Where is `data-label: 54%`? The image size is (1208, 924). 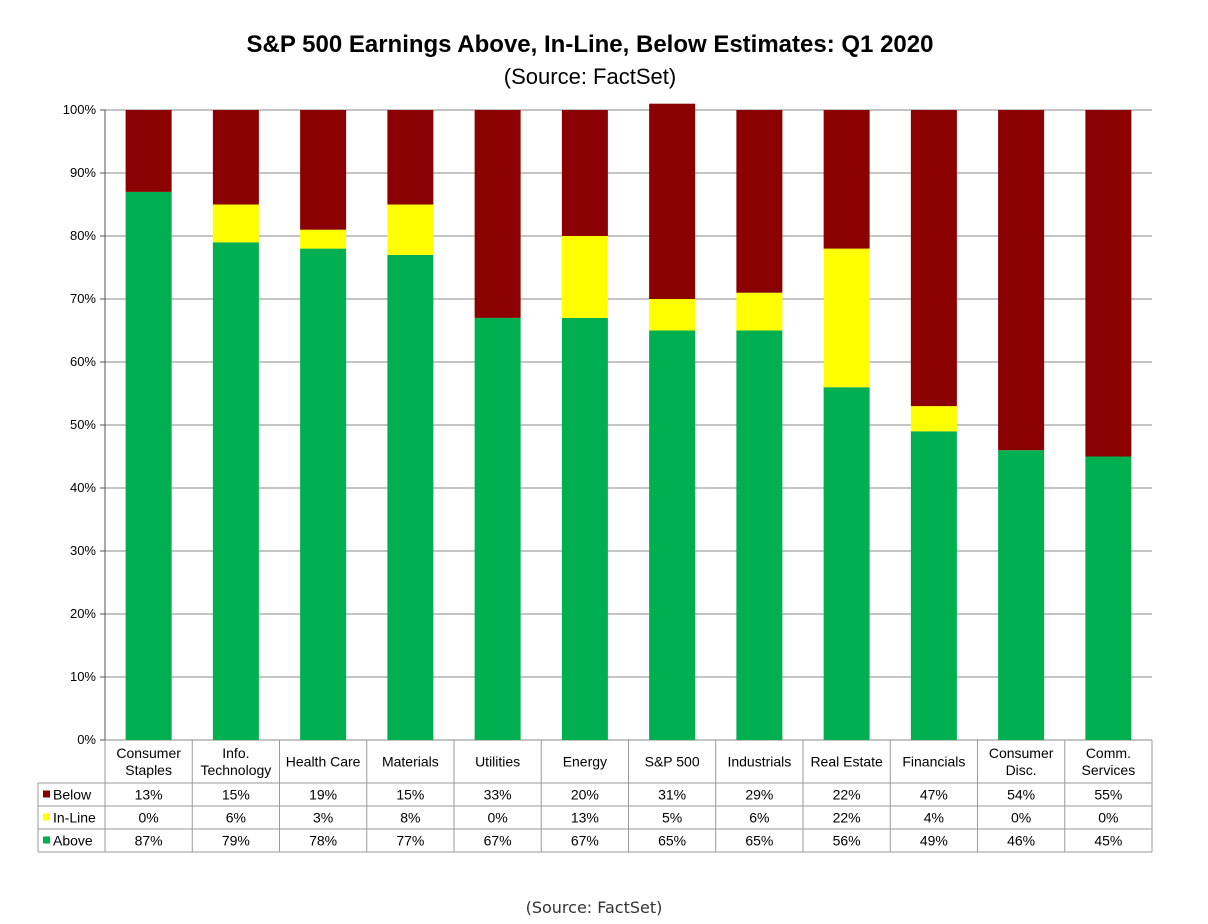
data-label: 54% is located at coordinates (1021, 795).